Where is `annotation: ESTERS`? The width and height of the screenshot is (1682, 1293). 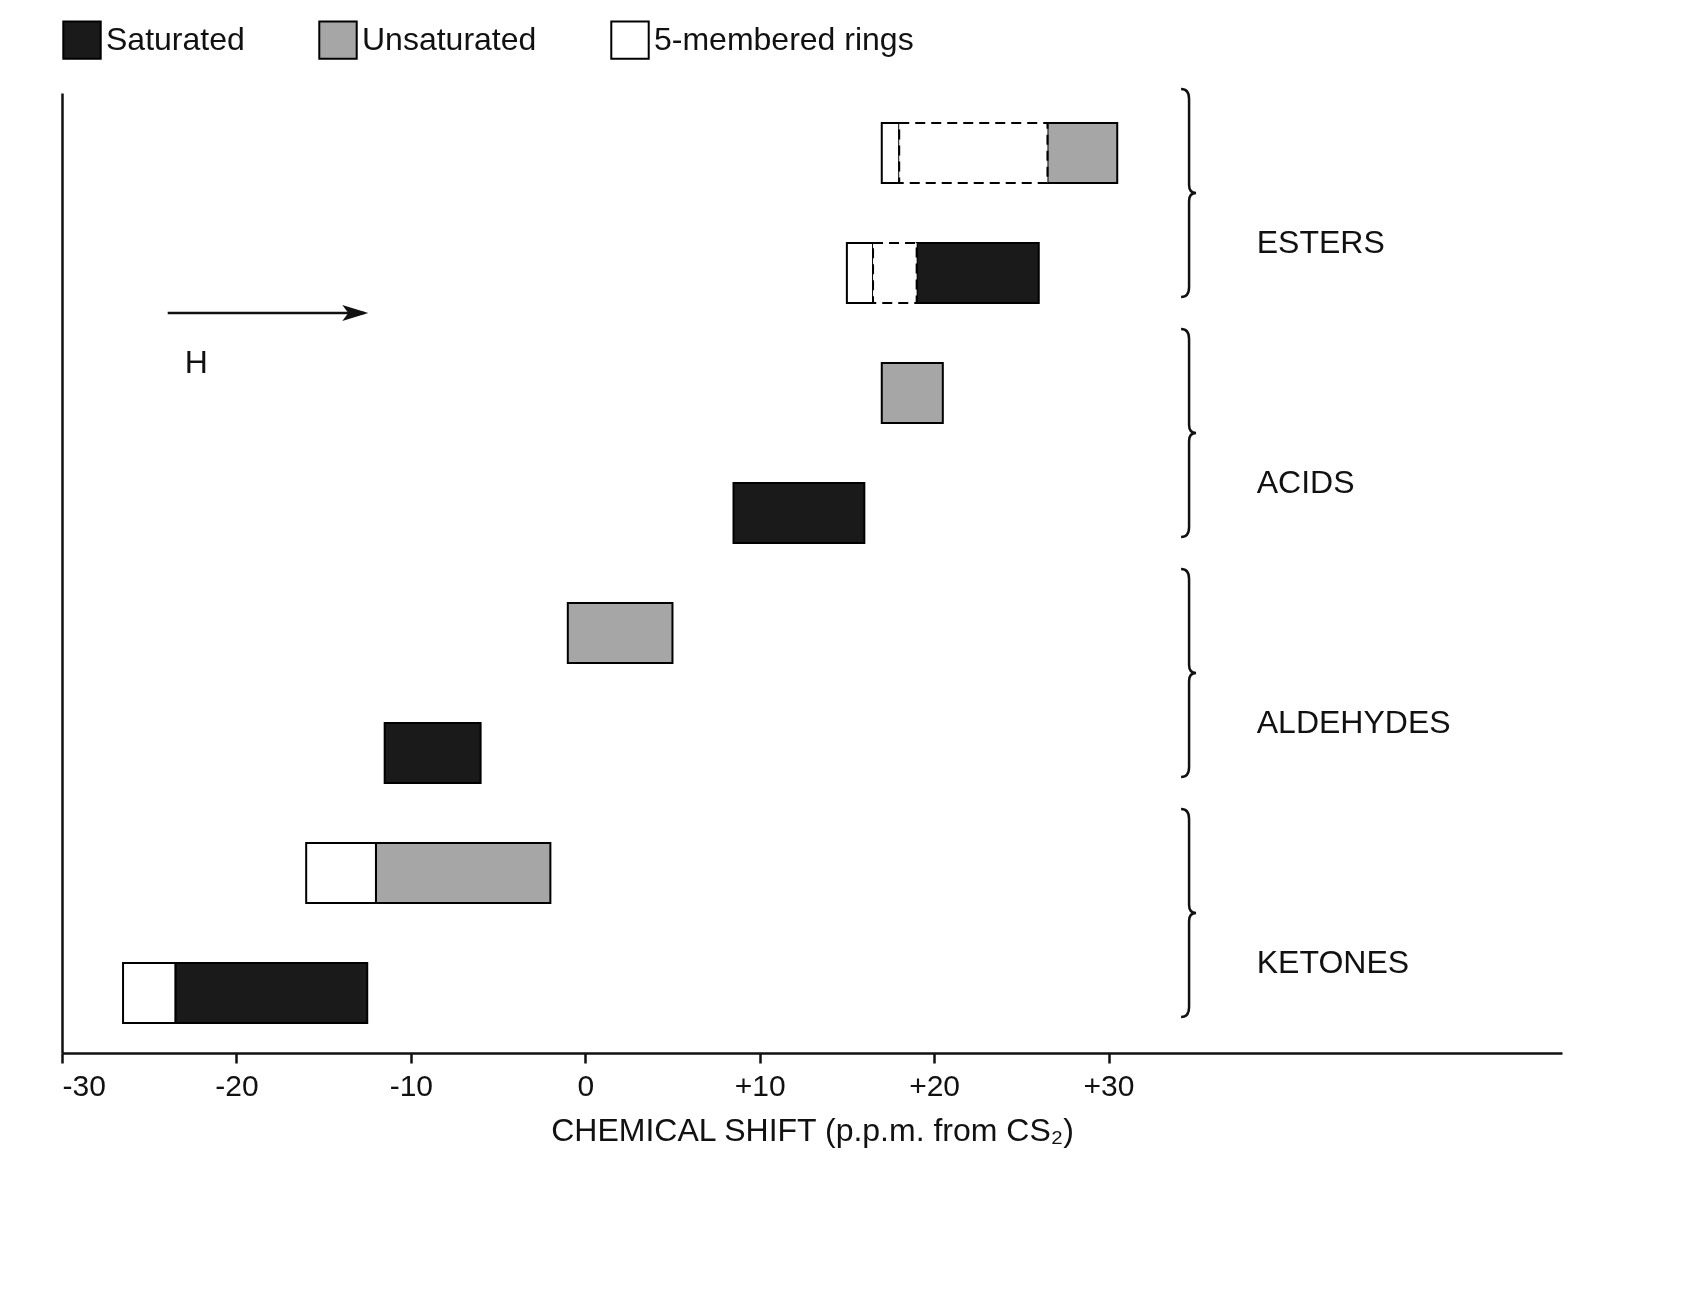 annotation: ESTERS is located at coordinates (1320, 242).